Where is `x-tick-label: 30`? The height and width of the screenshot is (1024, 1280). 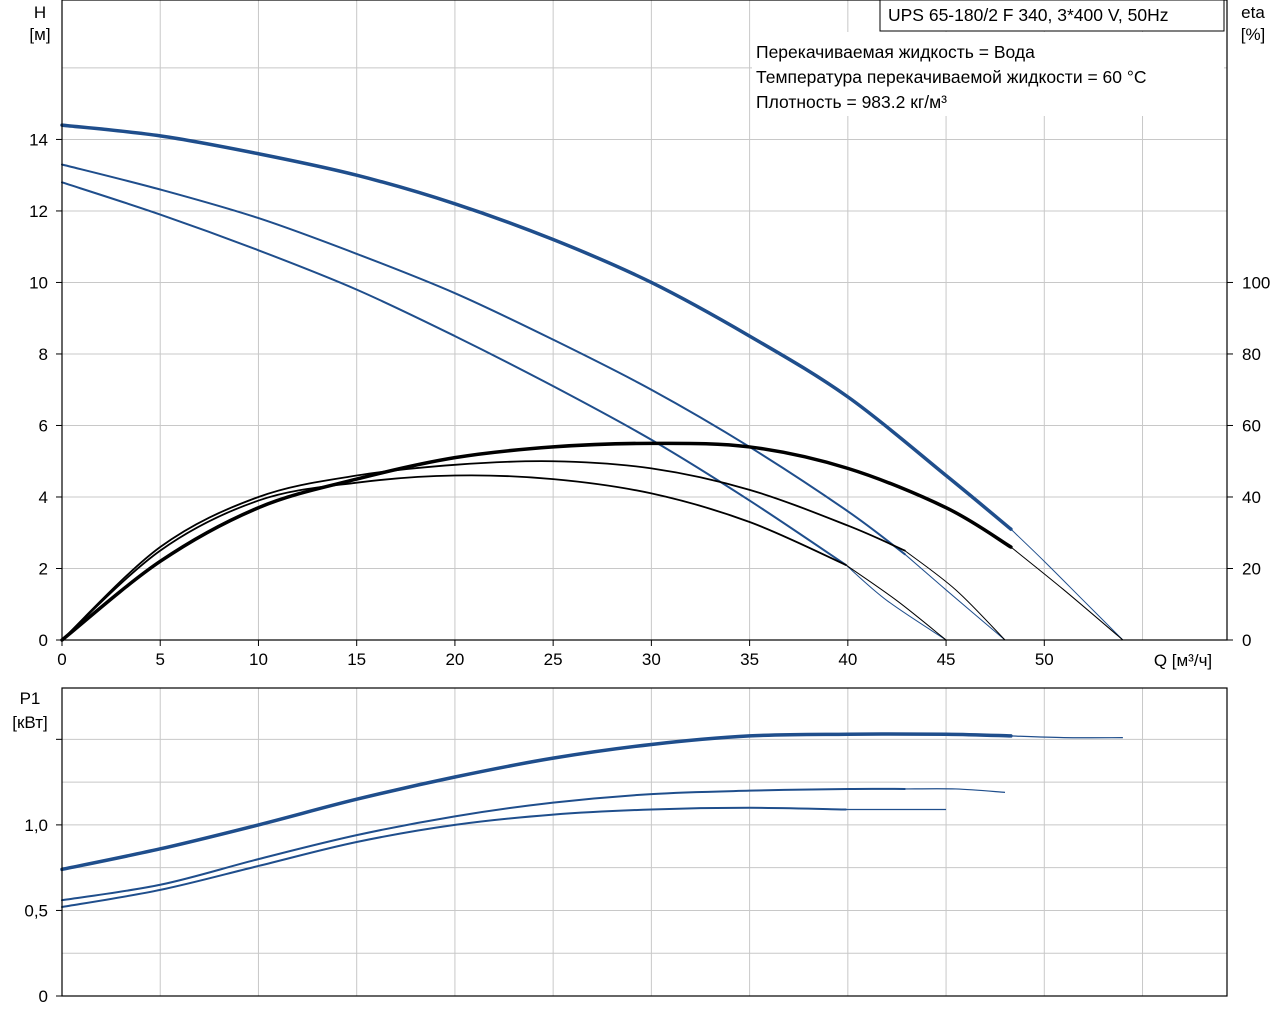
x-tick-label: 30 is located at coordinates (651, 659).